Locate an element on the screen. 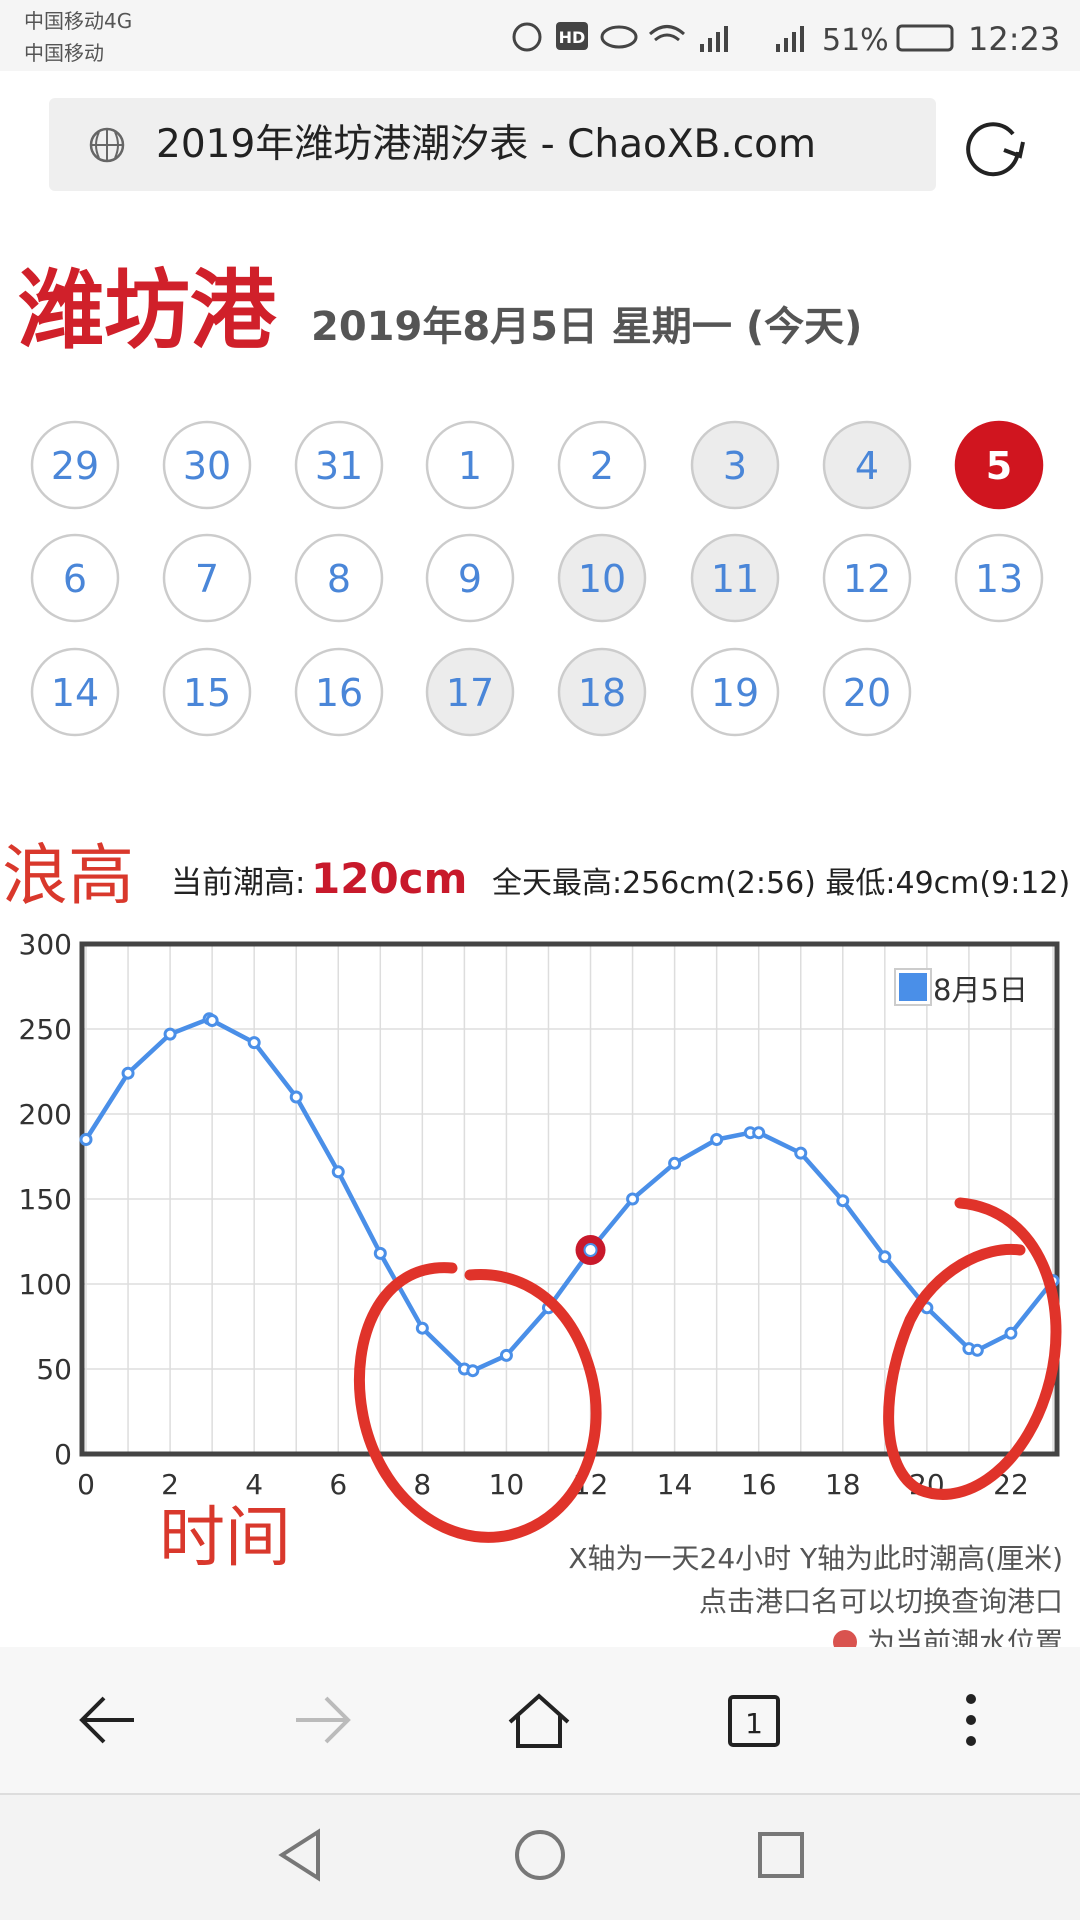  carrier: 中国移动 is located at coordinates (64, 53).